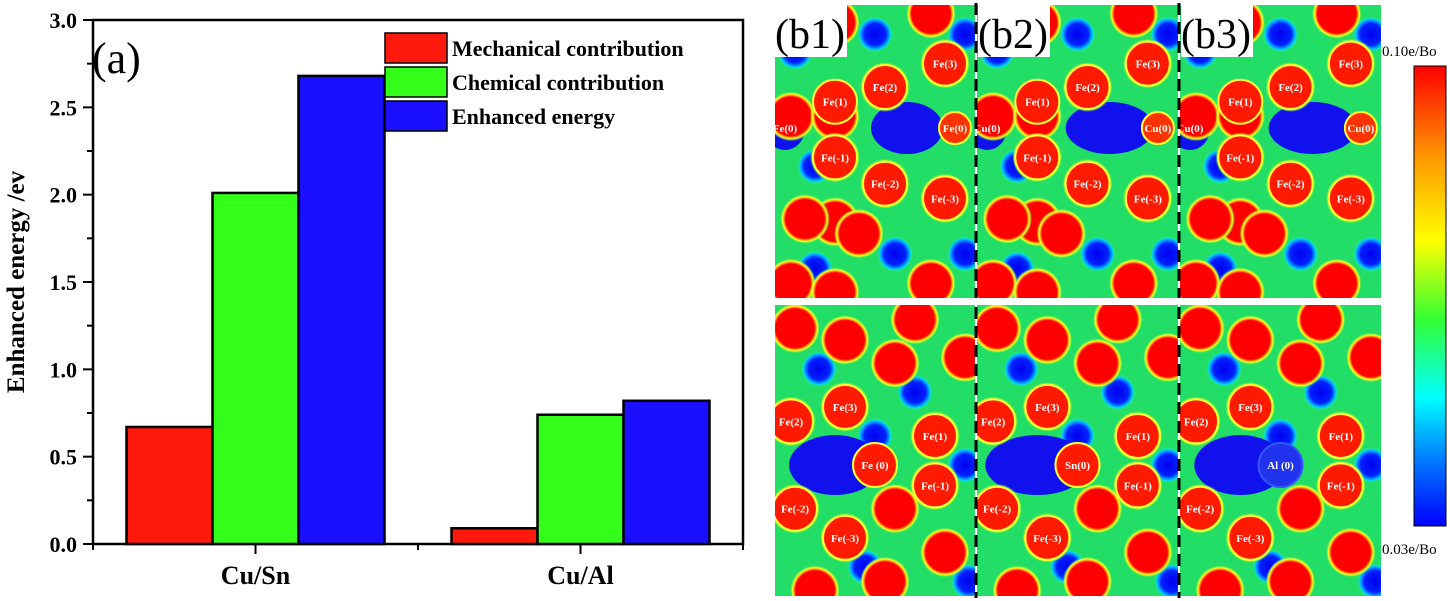 The height and width of the screenshot is (601, 1450). What do you see at coordinates (416, 48) in the screenshot?
I see `legend-swatch` at bounding box center [416, 48].